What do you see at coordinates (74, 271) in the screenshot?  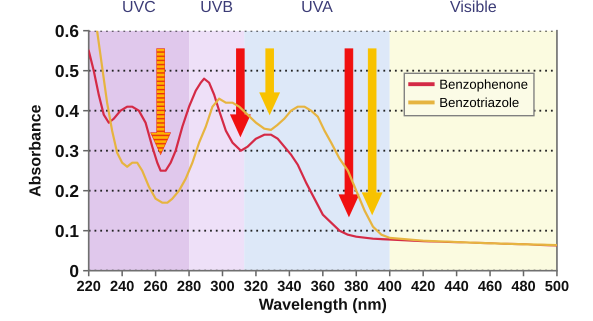 I see `y-tick-label: 0` at bounding box center [74, 271].